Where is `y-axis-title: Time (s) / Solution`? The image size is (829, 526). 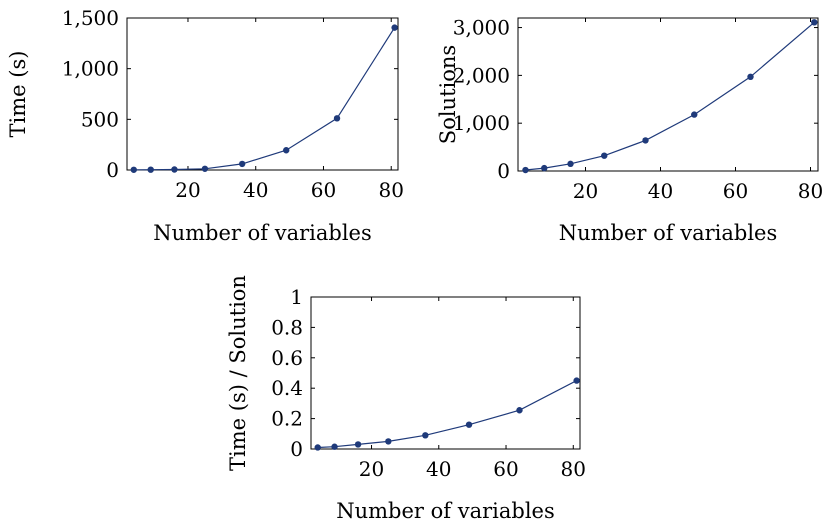 y-axis-title: Time (s) / Solution is located at coordinates (238, 373).